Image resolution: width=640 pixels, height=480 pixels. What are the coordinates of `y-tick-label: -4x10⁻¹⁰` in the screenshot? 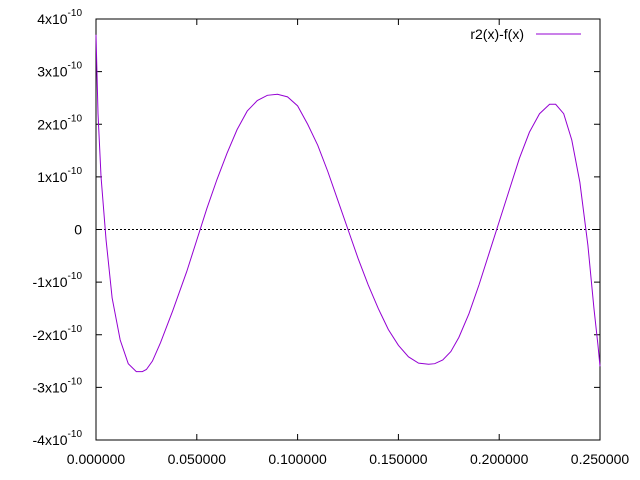 It's located at (58, 438).